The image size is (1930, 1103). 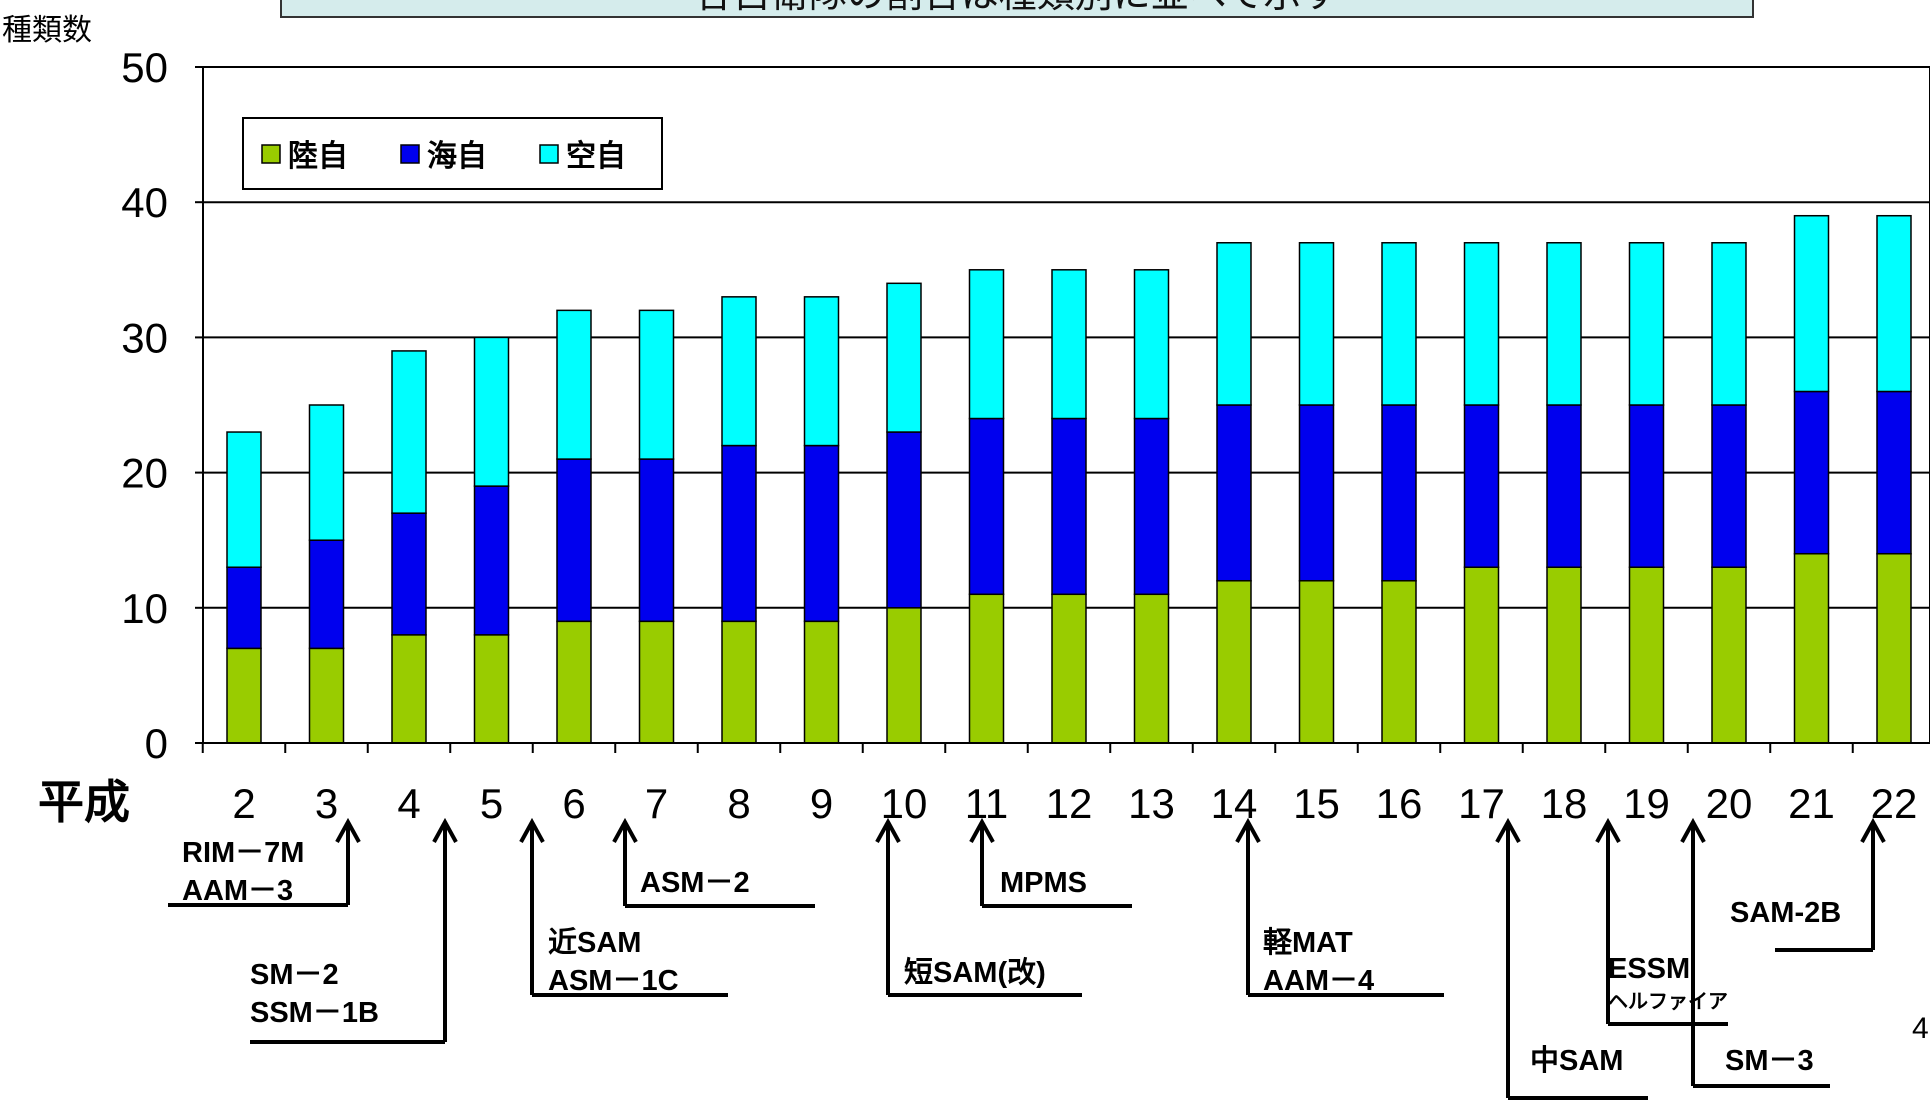 I want to click on y-tick-label: 40, so click(x=144, y=202).